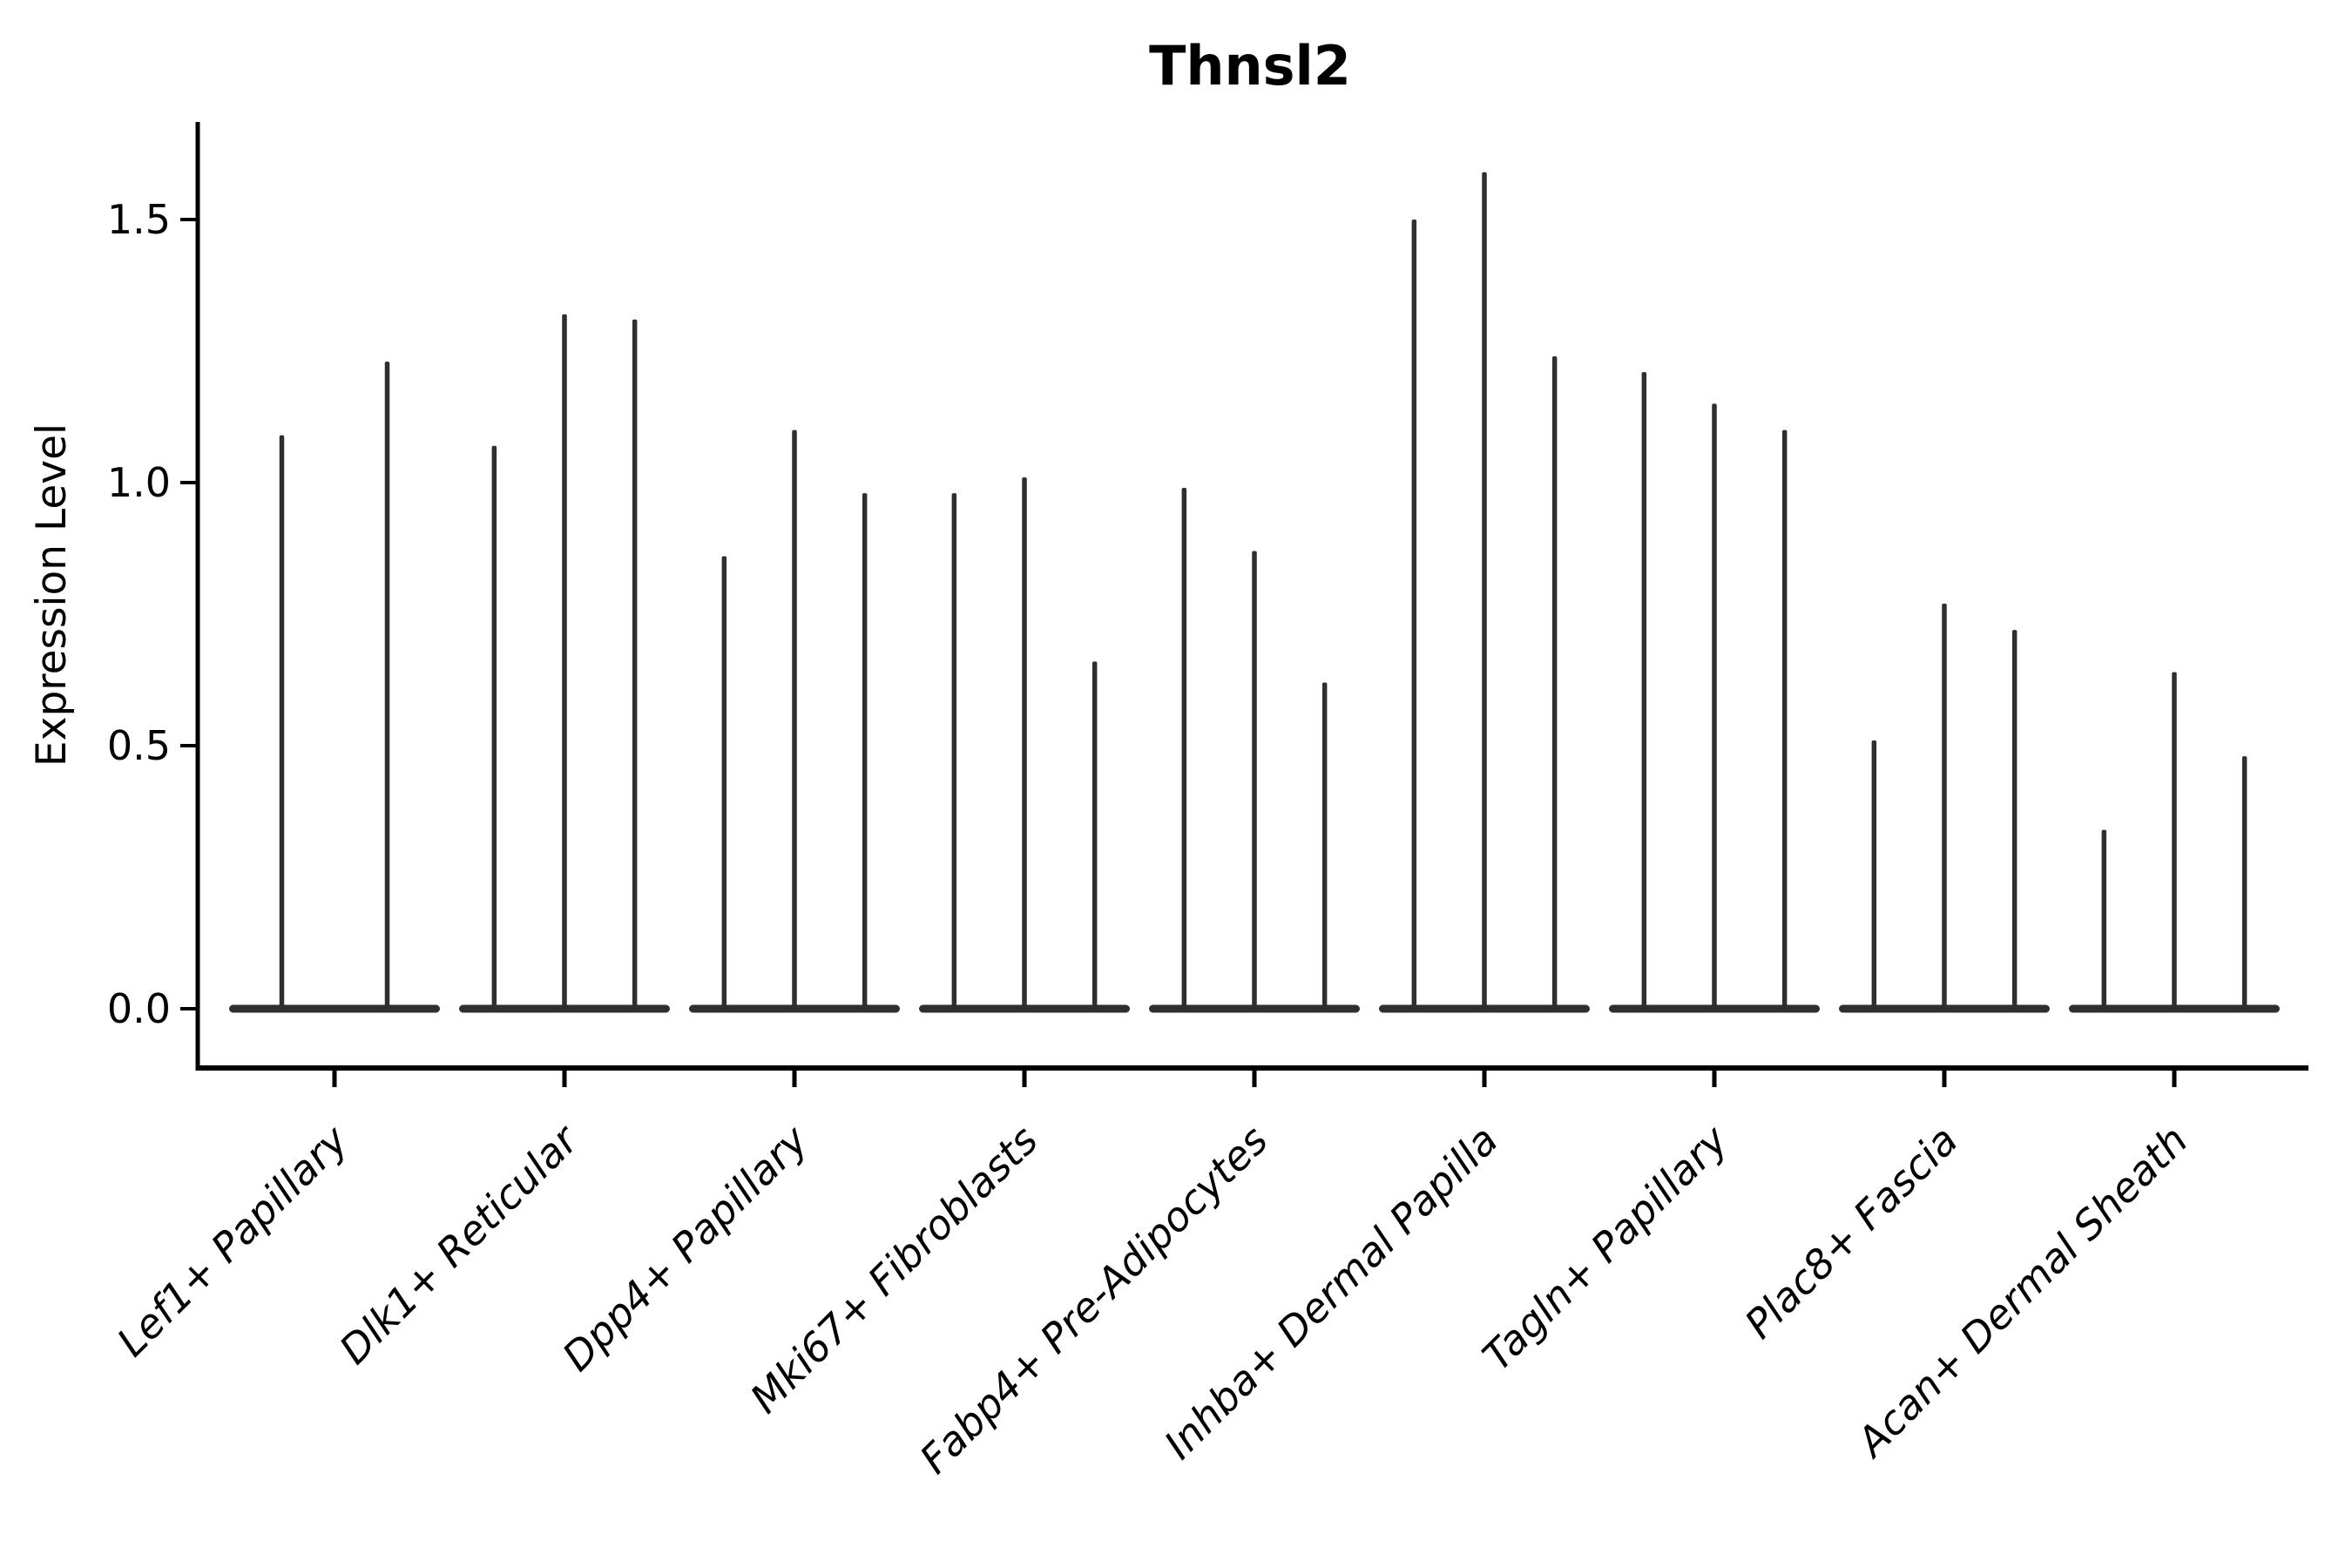 The image size is (2352, 1568). Describe the element at coordinates (460, 1243) in the screenshot. I see `x-tick-label: Dlk1+ Reticular` at that location.